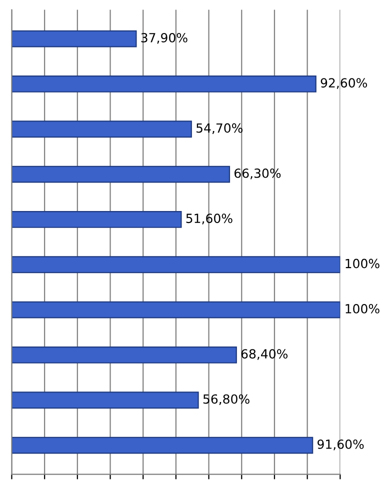  I want to click on data-label: 68,40%, so click(264, 354).